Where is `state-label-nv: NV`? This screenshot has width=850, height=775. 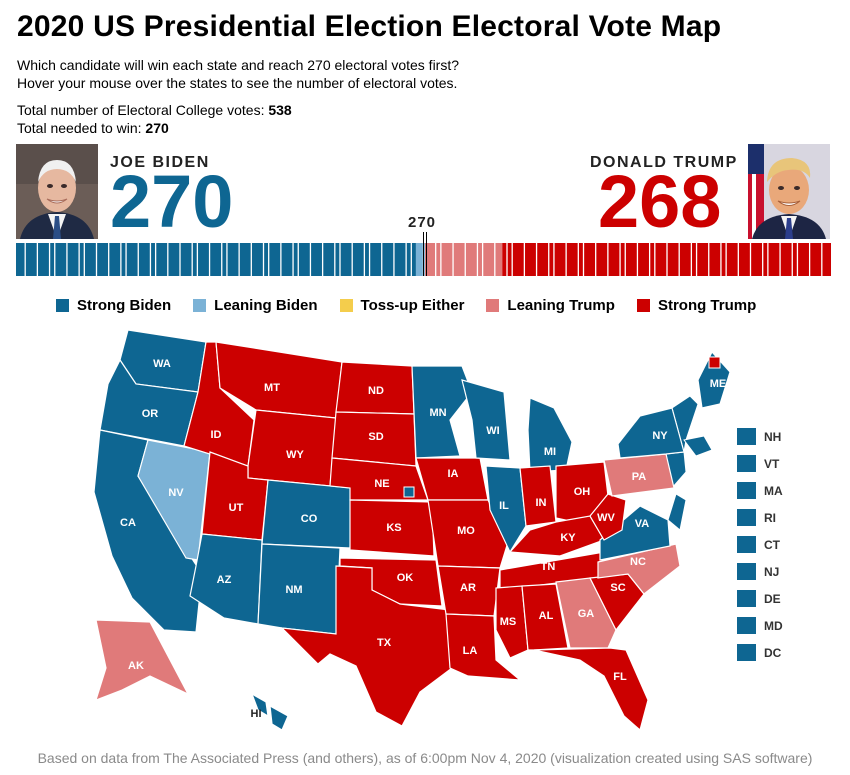
state-label-nv: NV is located at coordinates (176, 493).